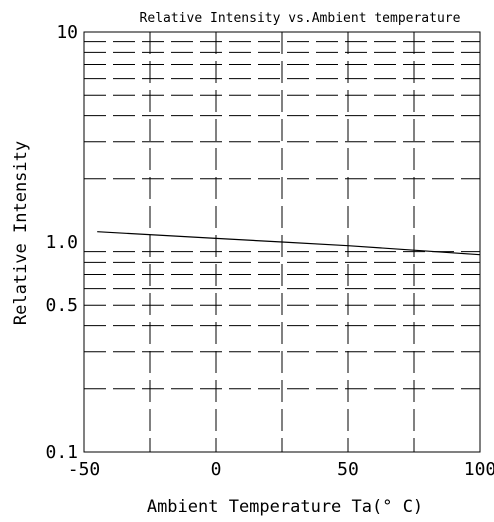  Describe the element at coordinates (479, 469) in the screenshot. I see `x-tick-label: 100` at that location.